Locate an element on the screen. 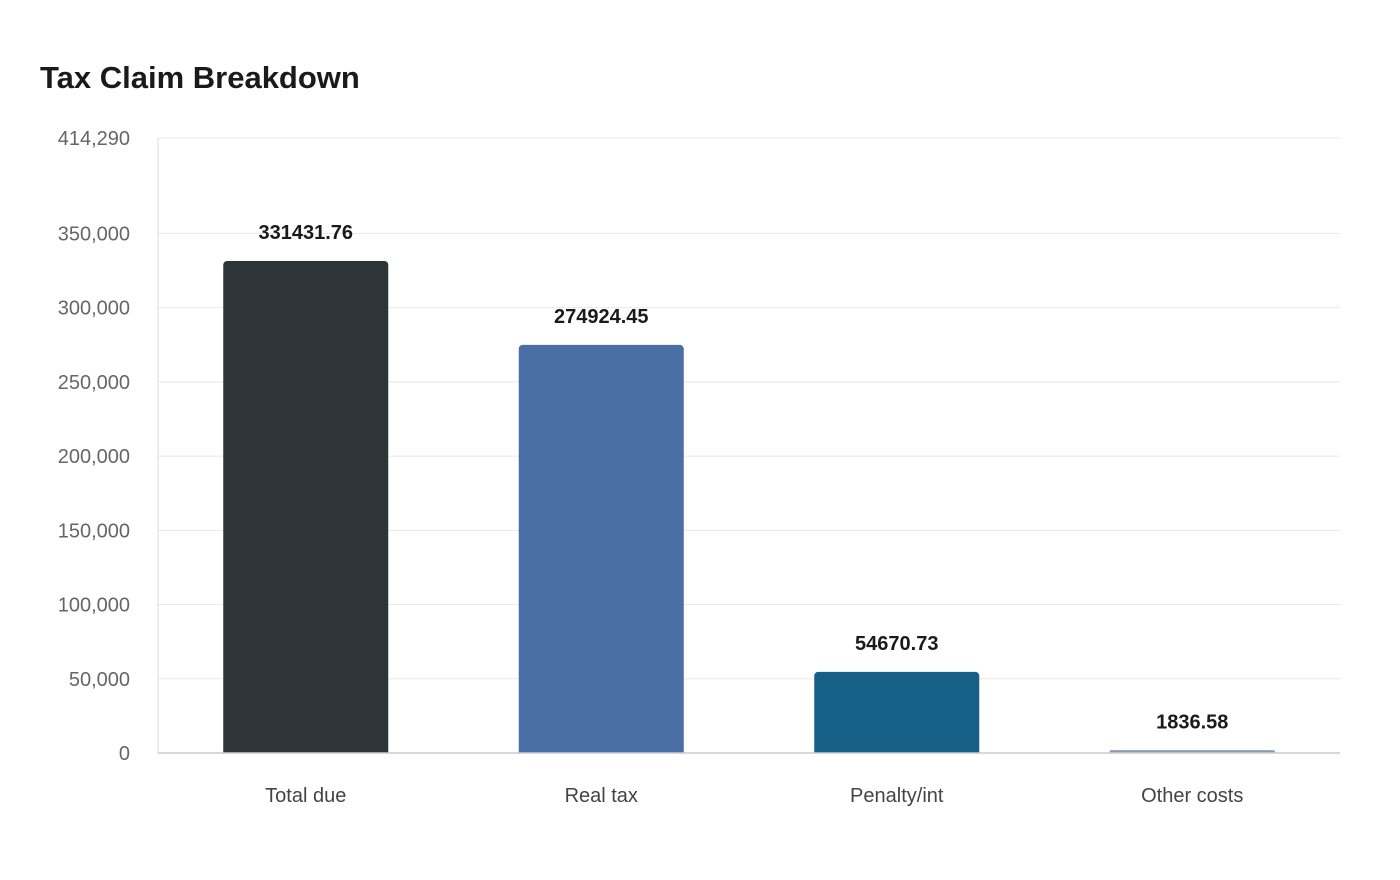  data-label: 331431.76 is located at coordinates (305, 233).